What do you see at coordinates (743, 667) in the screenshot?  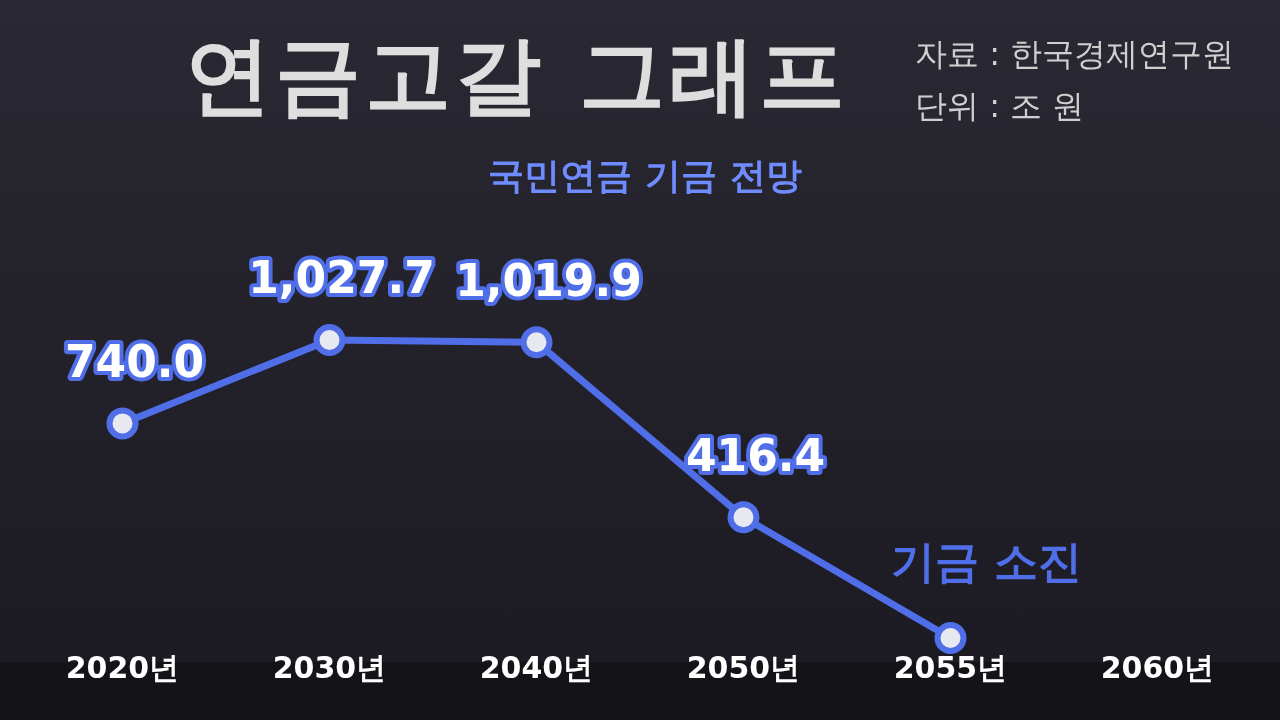 I see `x-tick-label: 2050년` at bounding box center [743, 667].